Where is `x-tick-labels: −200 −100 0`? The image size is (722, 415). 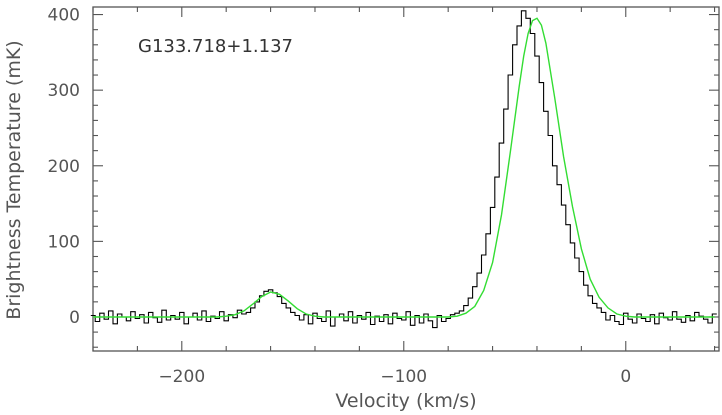 x-tick-labels: −200 −100 0 is located at coordinates (394, 377).